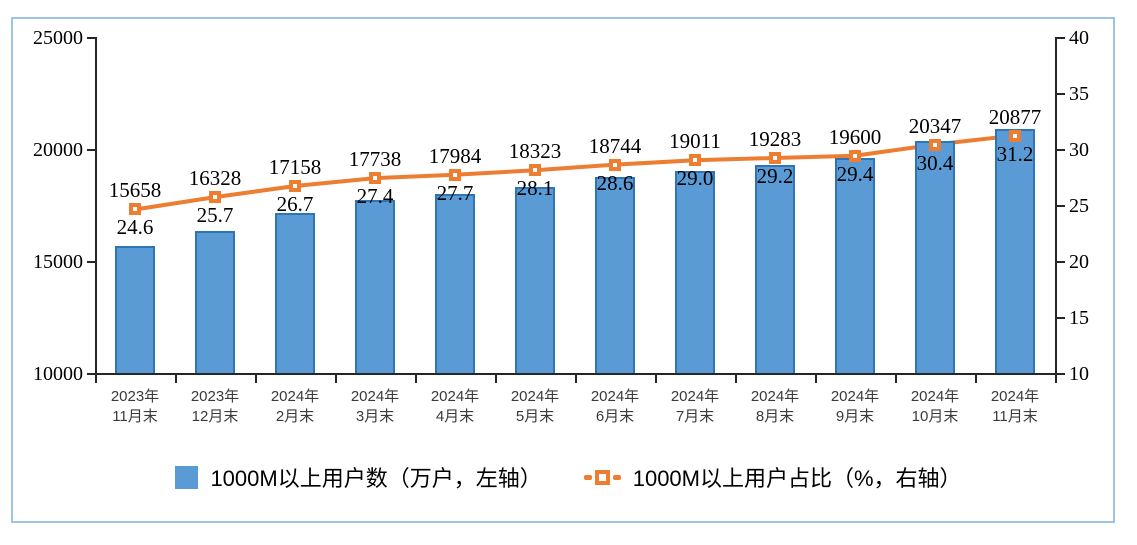  Describe the element at coordinates (775, 138) in the screenshot. I see `bar-value-label: 19283` at that location.